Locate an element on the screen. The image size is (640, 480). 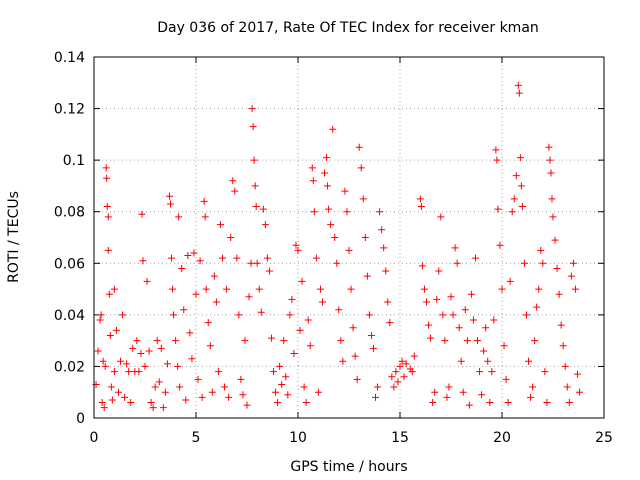
x-tick-label: 5 is located at coordinates (196, 438).